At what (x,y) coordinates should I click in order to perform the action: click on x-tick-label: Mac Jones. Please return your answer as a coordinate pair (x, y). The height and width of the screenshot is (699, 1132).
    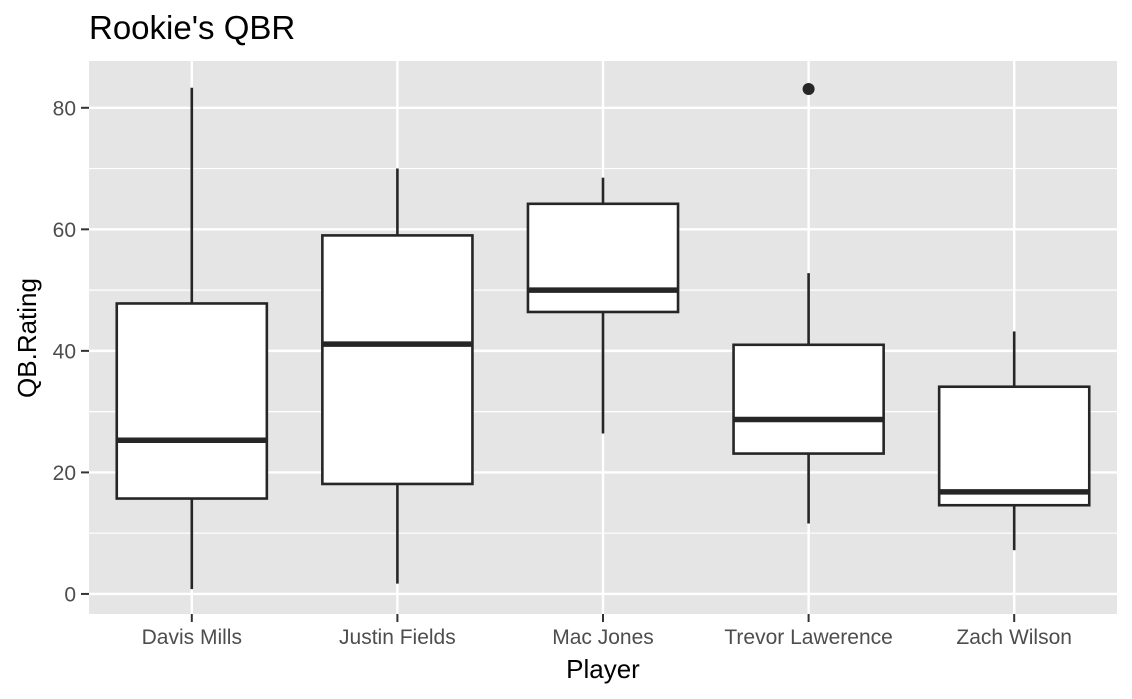
    Looking at the image, I should click on (603, 637).